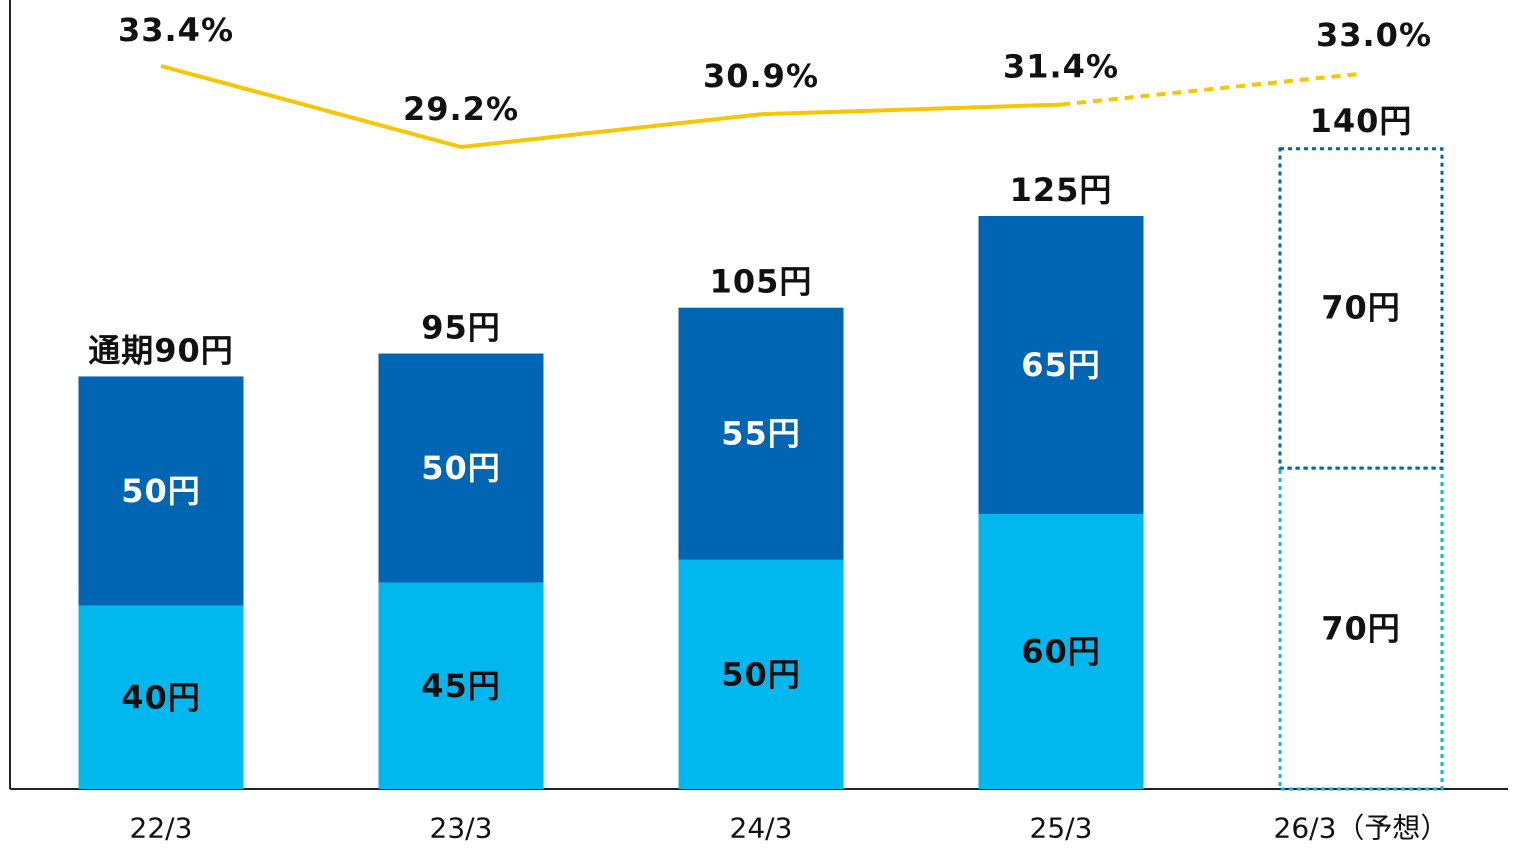 The height and width of the screenshot is (859, 1521). What do you see at coordinates (461, 109) in the screenshot?
I see `payout-ratio-label-1: 29.2%` at bounding box center [461, 109].